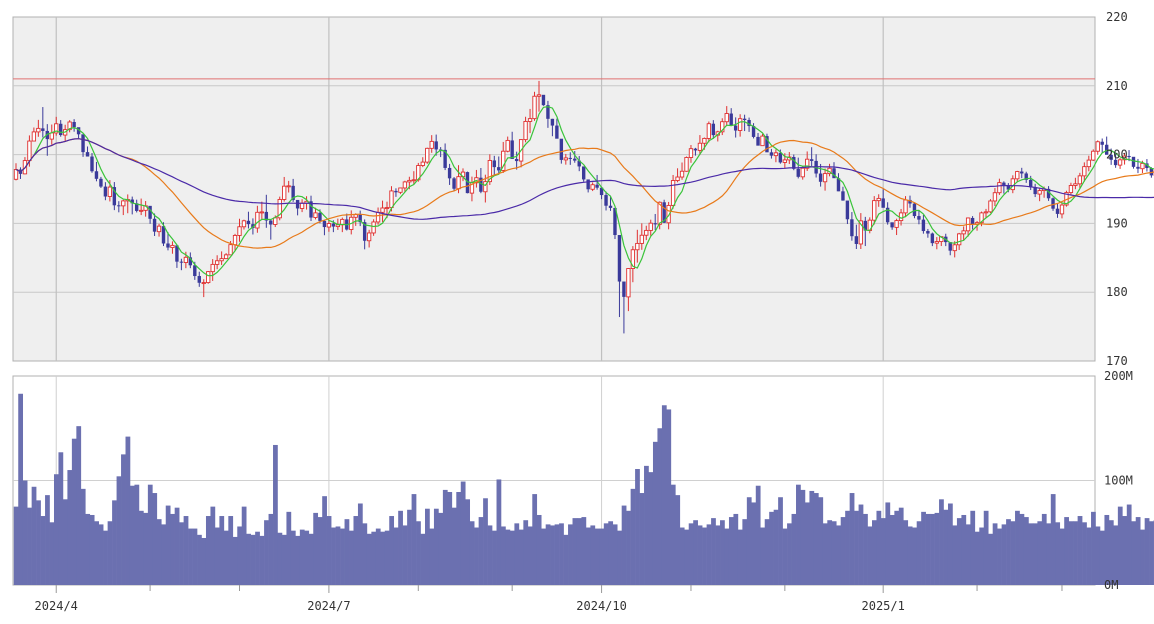 This screenshot has height=624, width=1154. What do you see at coordinates (1118, 376) in the screenshot?
I see `volume-tick-label: 200M` at bounding box center [1118, 376].